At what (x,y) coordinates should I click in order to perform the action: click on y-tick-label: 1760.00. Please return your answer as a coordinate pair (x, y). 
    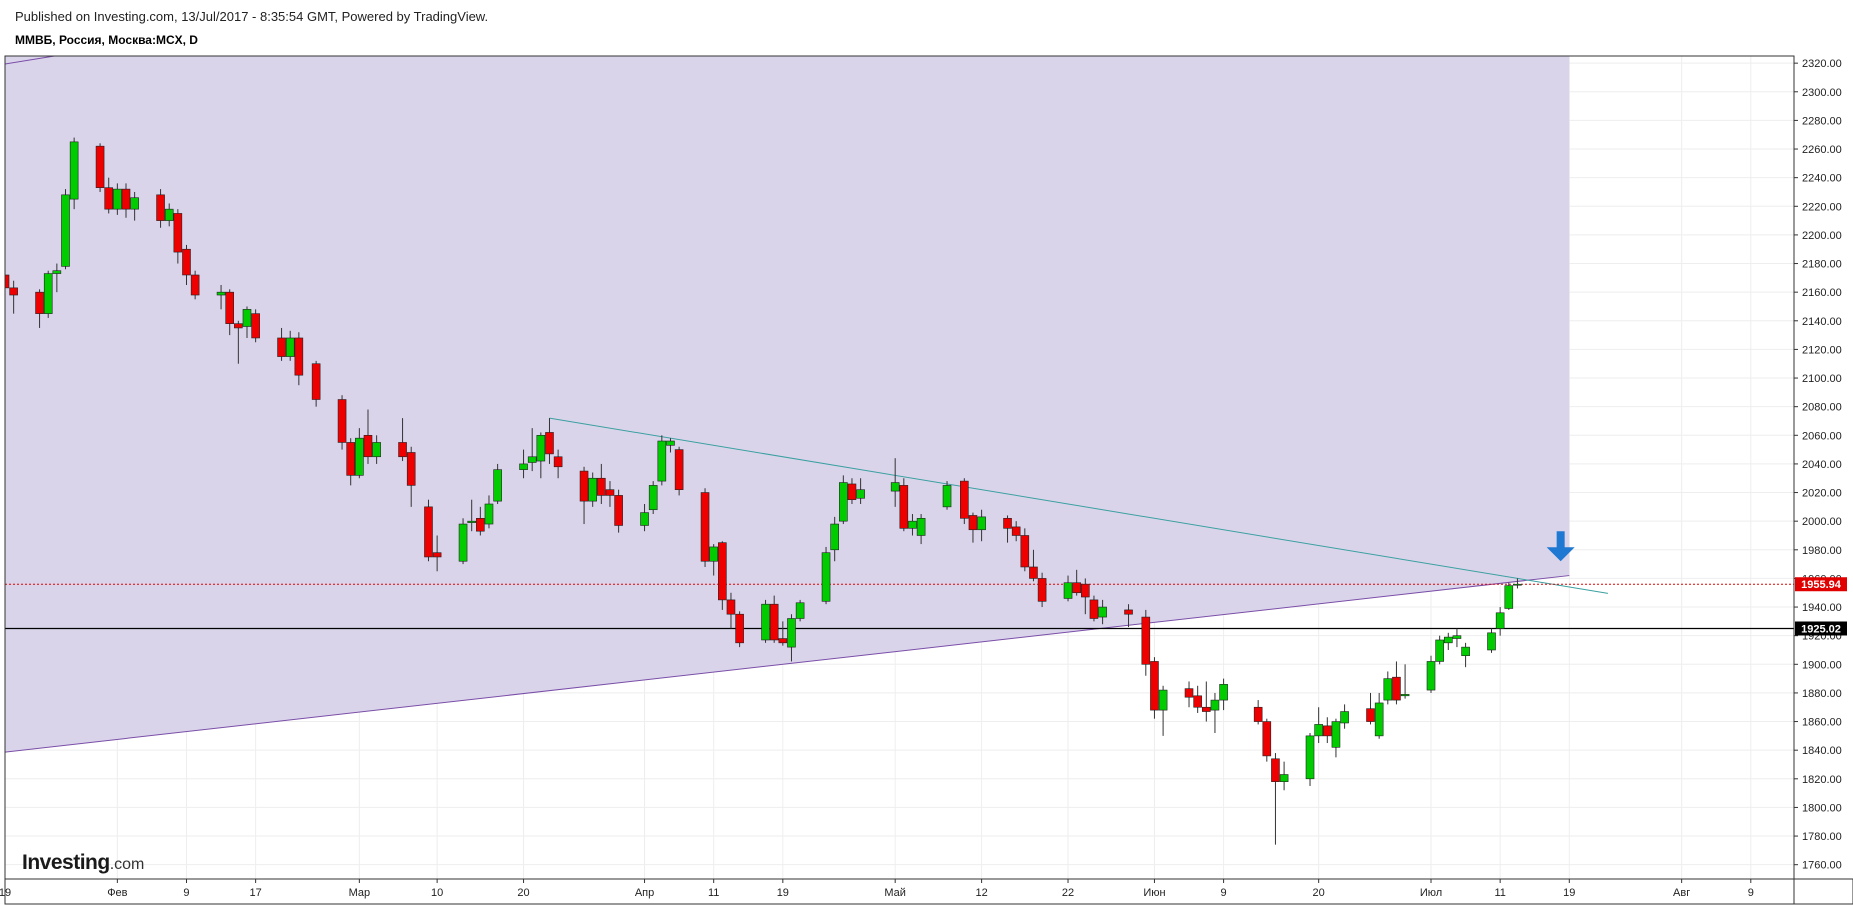
    Looking at the image, I should click on (1822, 866).